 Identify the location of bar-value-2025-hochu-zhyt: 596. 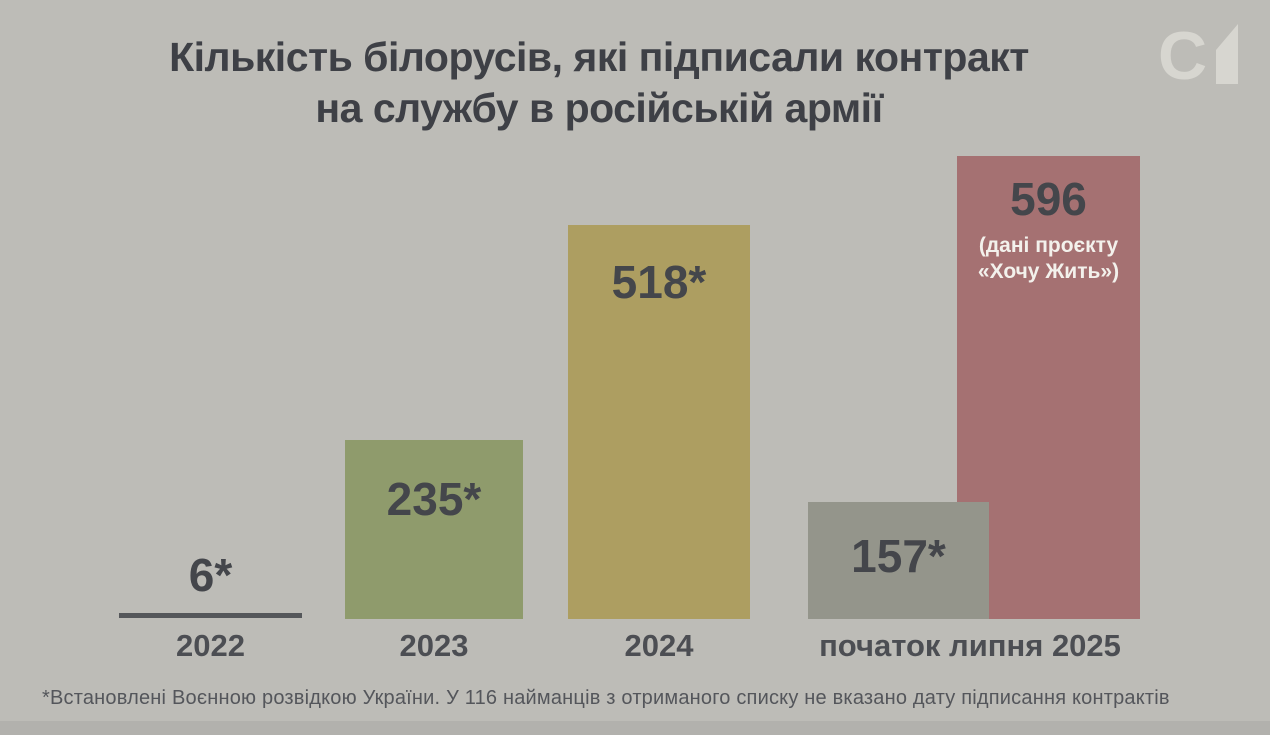
(1048, 199).